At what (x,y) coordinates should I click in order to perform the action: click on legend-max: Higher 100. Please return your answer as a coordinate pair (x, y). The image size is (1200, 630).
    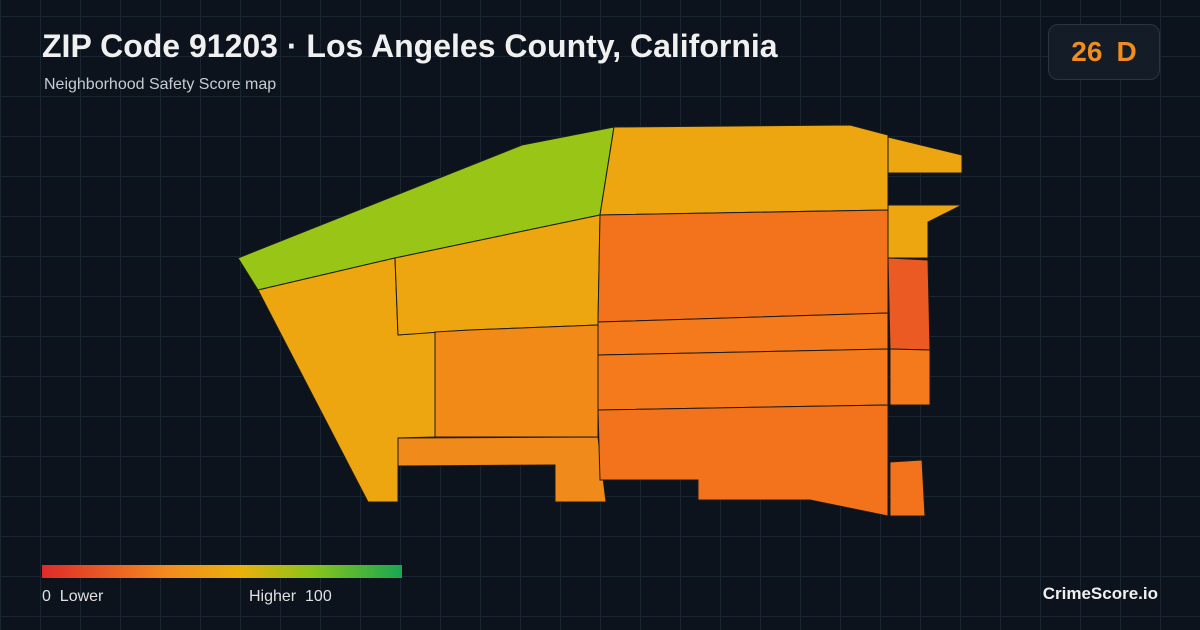
    Looking at the image, I should click on (290, 597).